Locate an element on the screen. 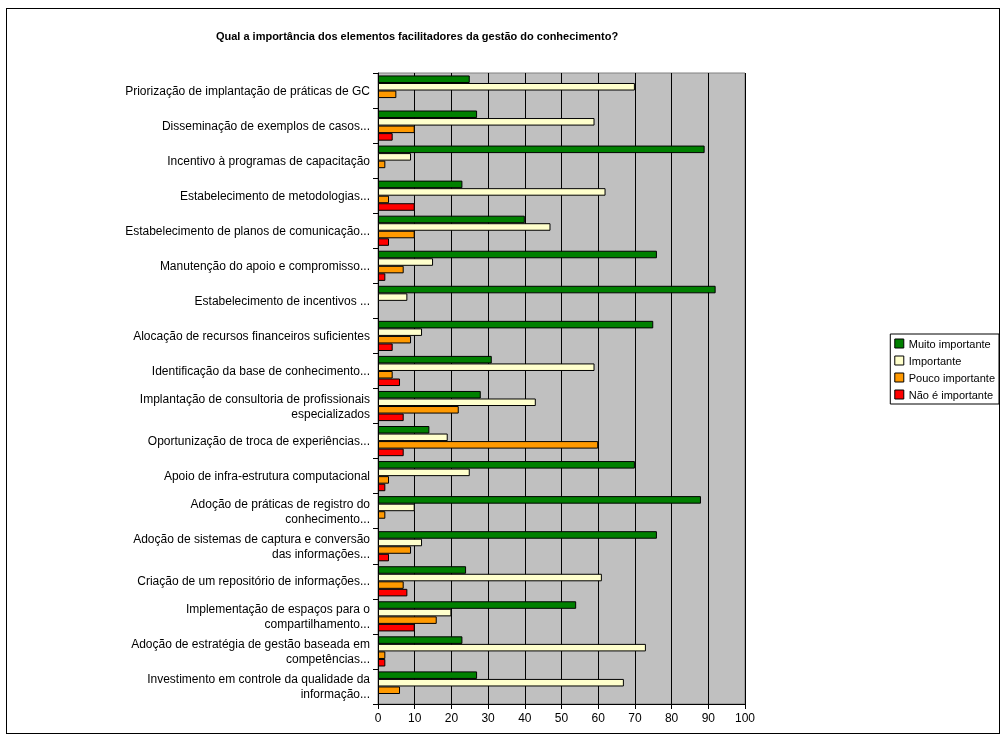 The width and height of the screenshot is (1007, 738). x-tick-label: 80 is located at coordinates (671, 718).